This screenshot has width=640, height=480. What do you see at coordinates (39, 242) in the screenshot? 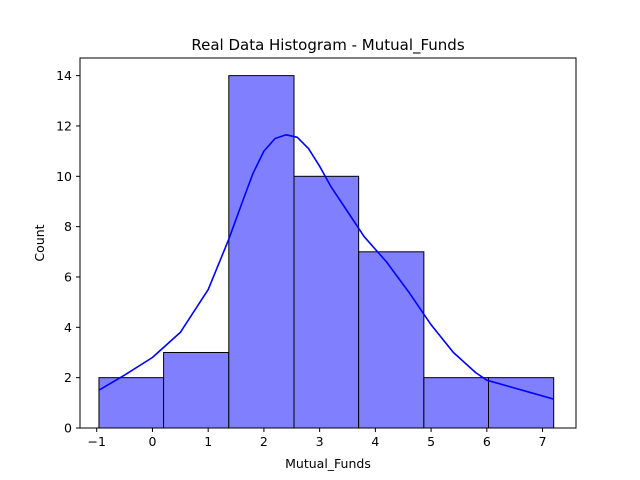
I see `y-axis-label: Count` at bounding box center [39, 242].